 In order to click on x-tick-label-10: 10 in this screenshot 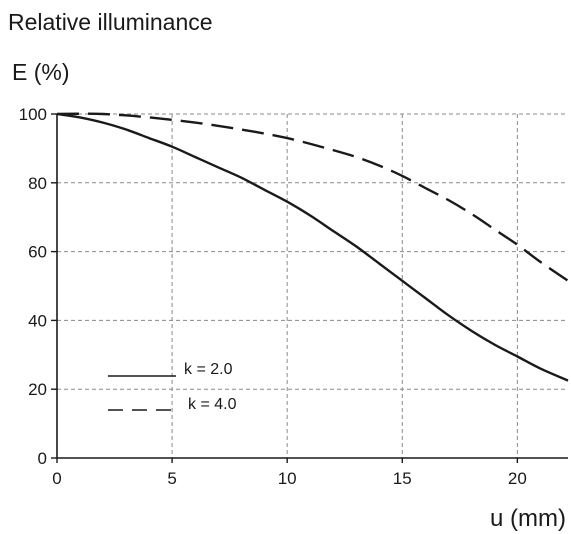, I will do `click(287, 478)`.